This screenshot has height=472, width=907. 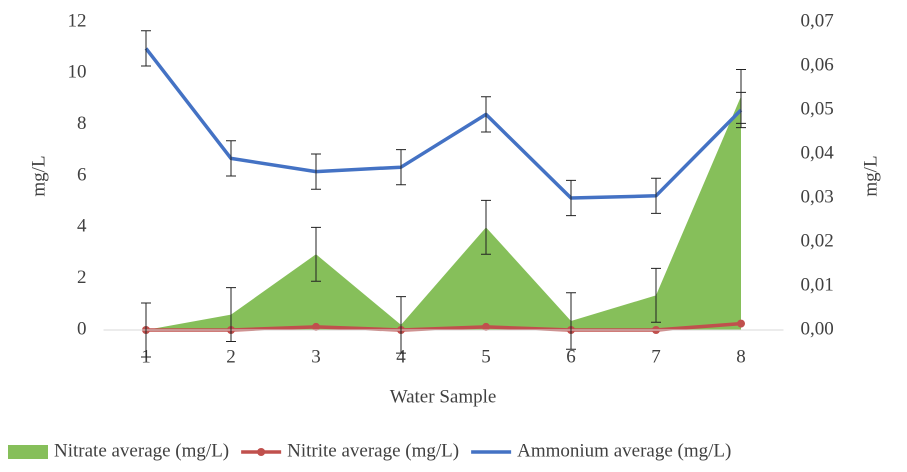 What do you see at coordinates (82, 123) in the screenshot?
I see `y-tick-label: 8` at bounding box center [82, 123].